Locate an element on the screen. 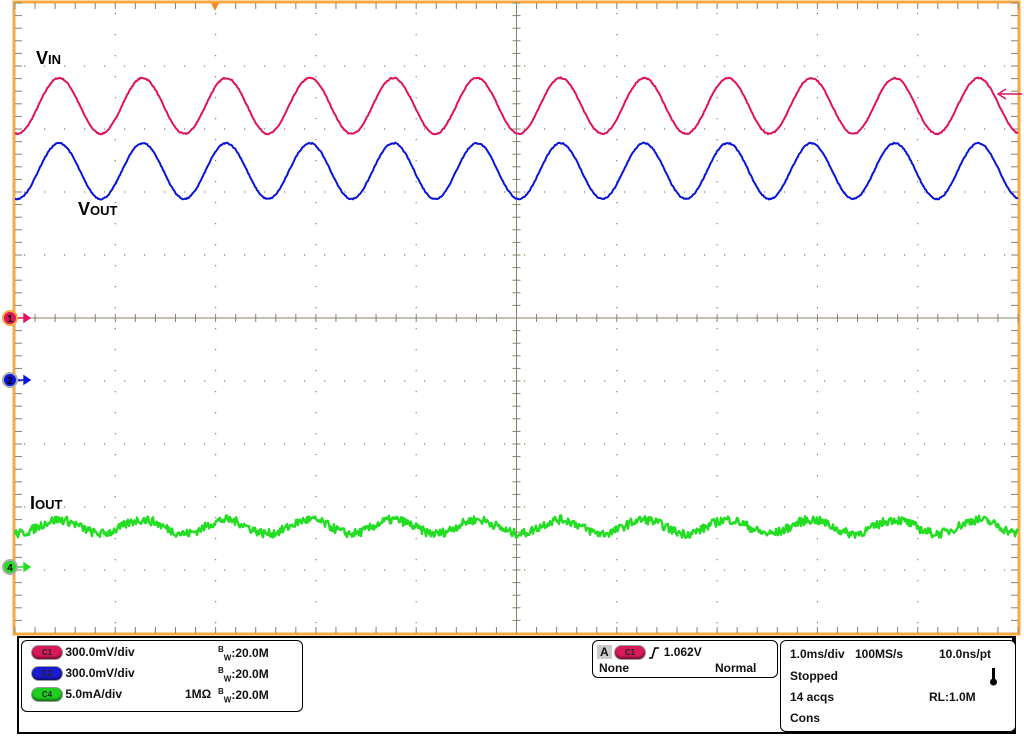 The height and width of the screenshot is (736, 1024). trigger-line: A C1 1.062V is located at coordinates (649, 652).